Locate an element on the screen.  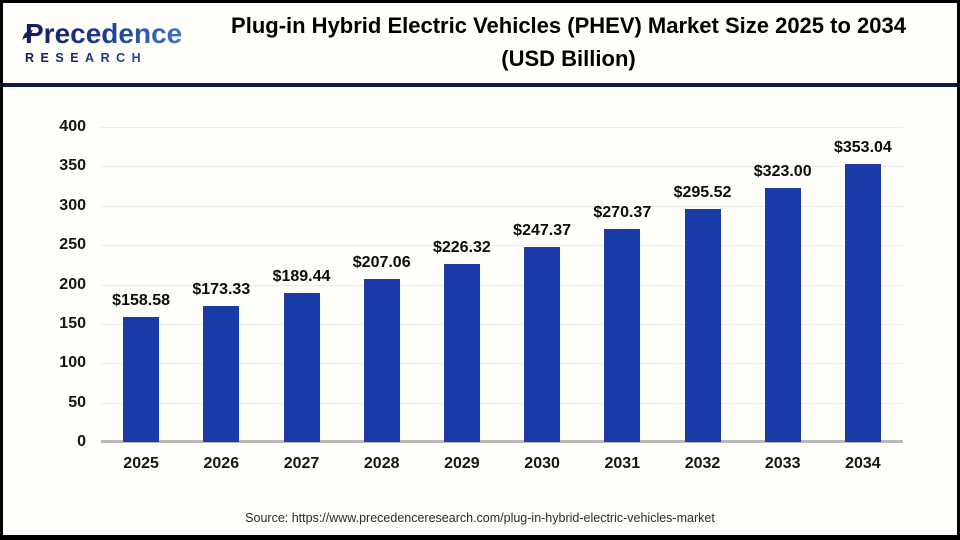
brand-logo: Precedence RESEARCH is located at coordinates (100, 41).